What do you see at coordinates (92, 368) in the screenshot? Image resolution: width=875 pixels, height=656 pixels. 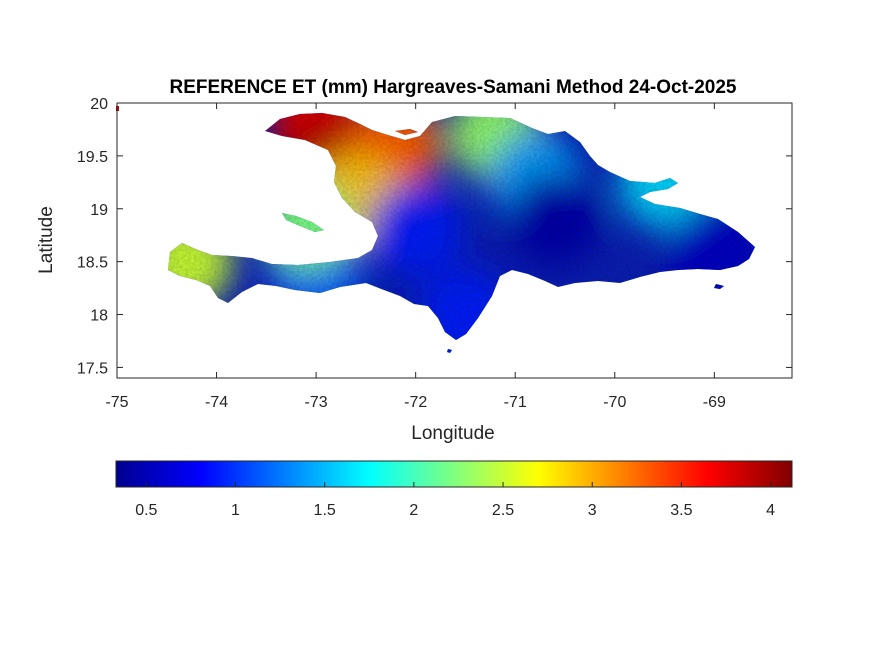 I see `y-tick-label: 17.5` at bounding box center [92, 368].